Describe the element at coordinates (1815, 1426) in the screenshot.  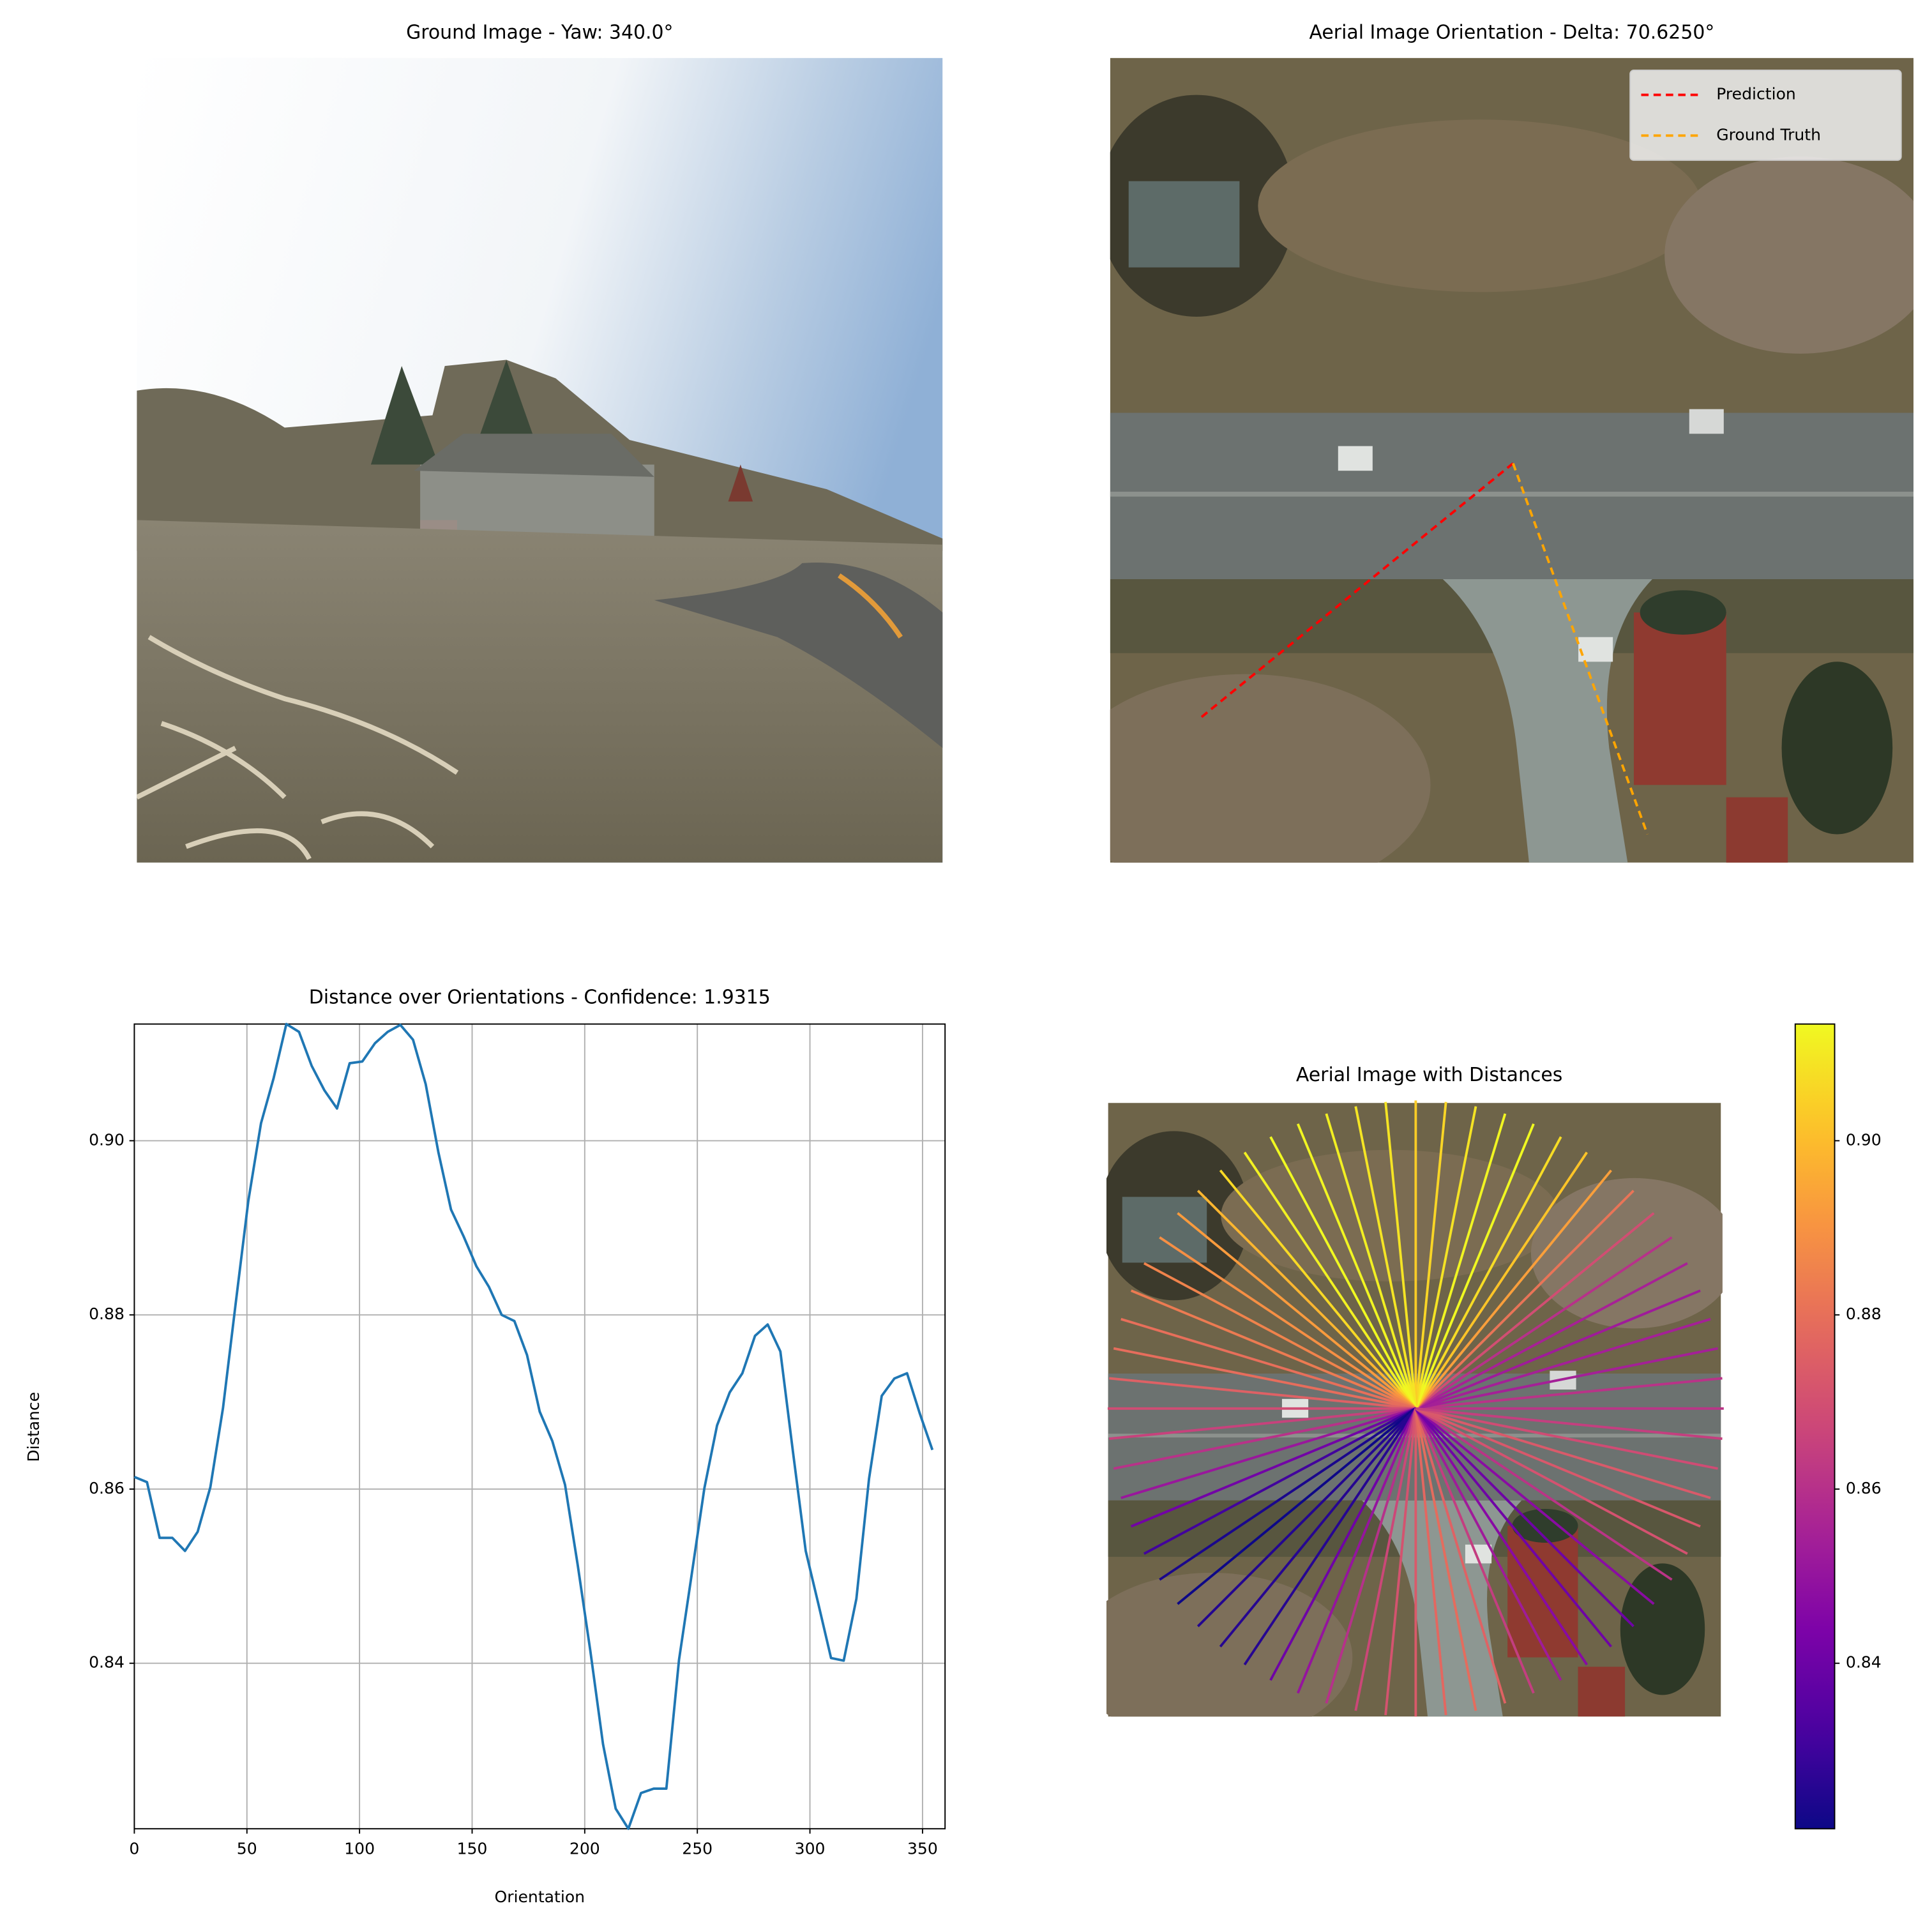
I see `colorbar` at that location.